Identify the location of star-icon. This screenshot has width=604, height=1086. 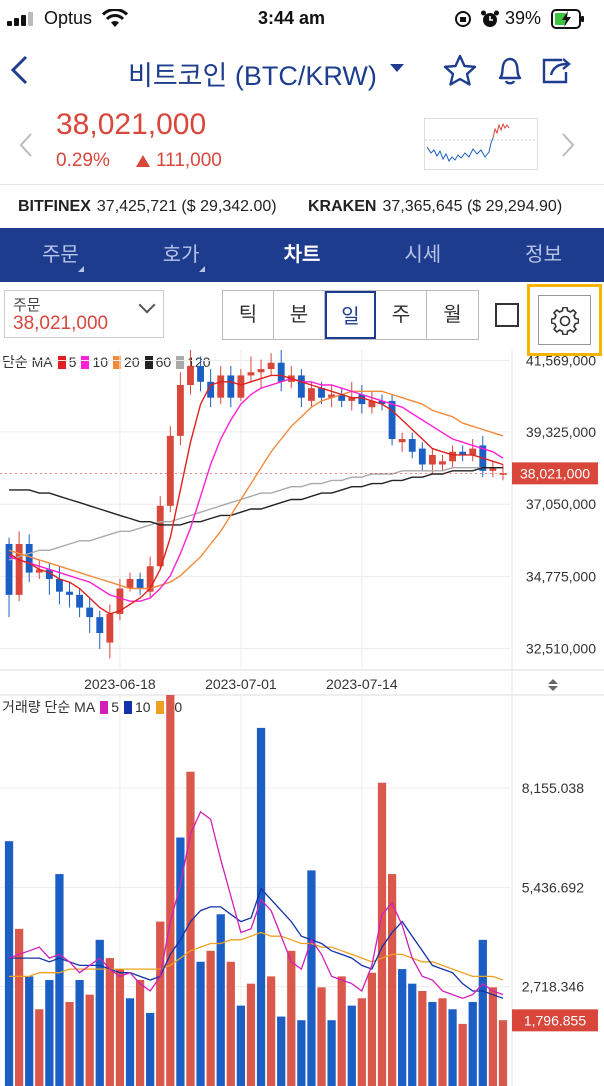
(460, 70).